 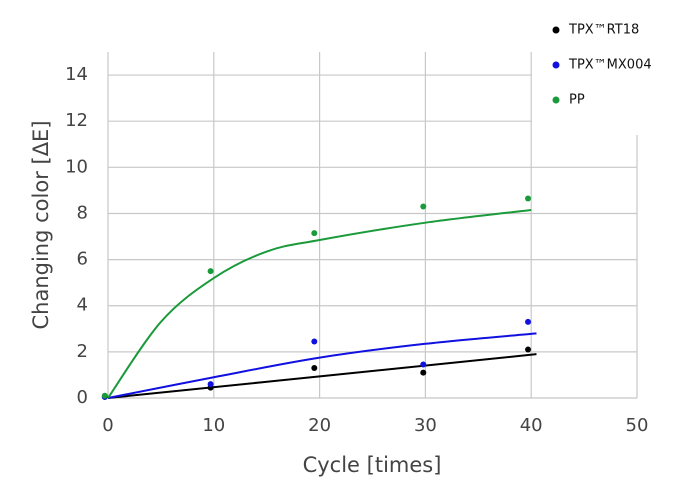 I want to click on legend: TPX™RT18 TPX™MX004 PP, so click(x=606, y=72).